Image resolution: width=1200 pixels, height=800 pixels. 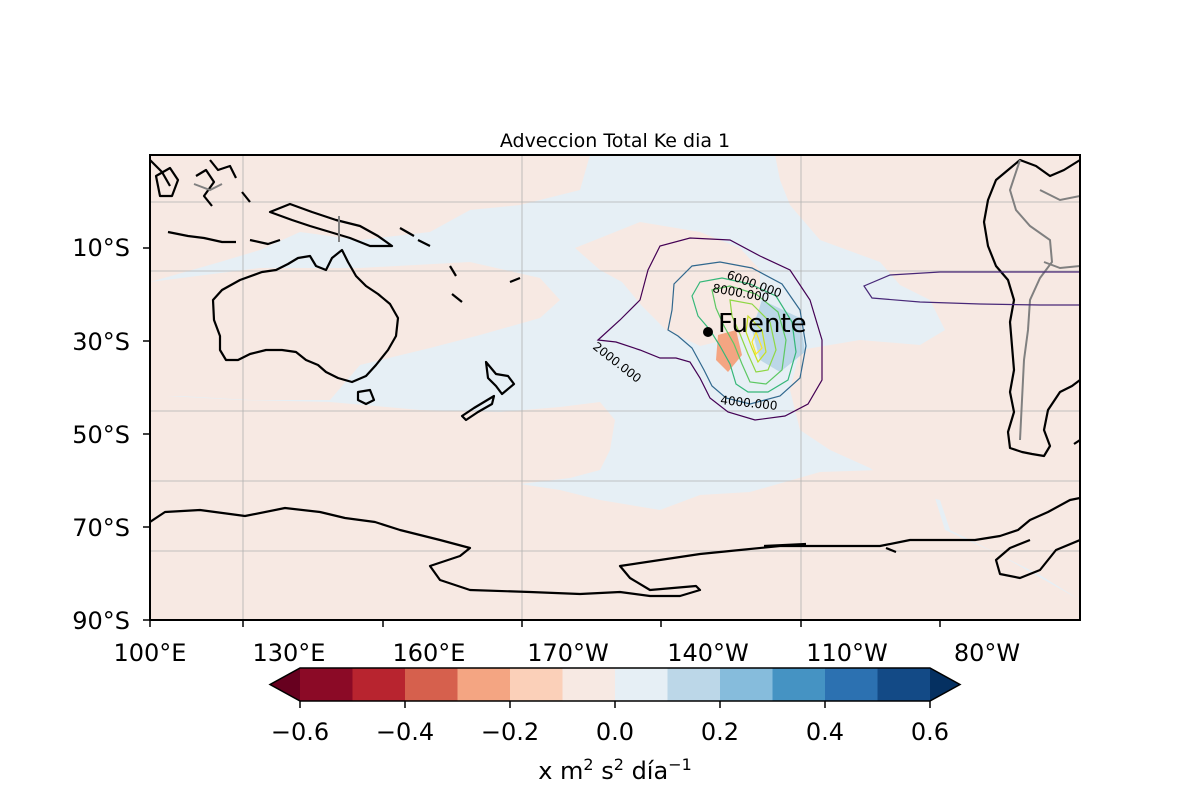 I want to click on contour-2000, so click(x=709, y=329).